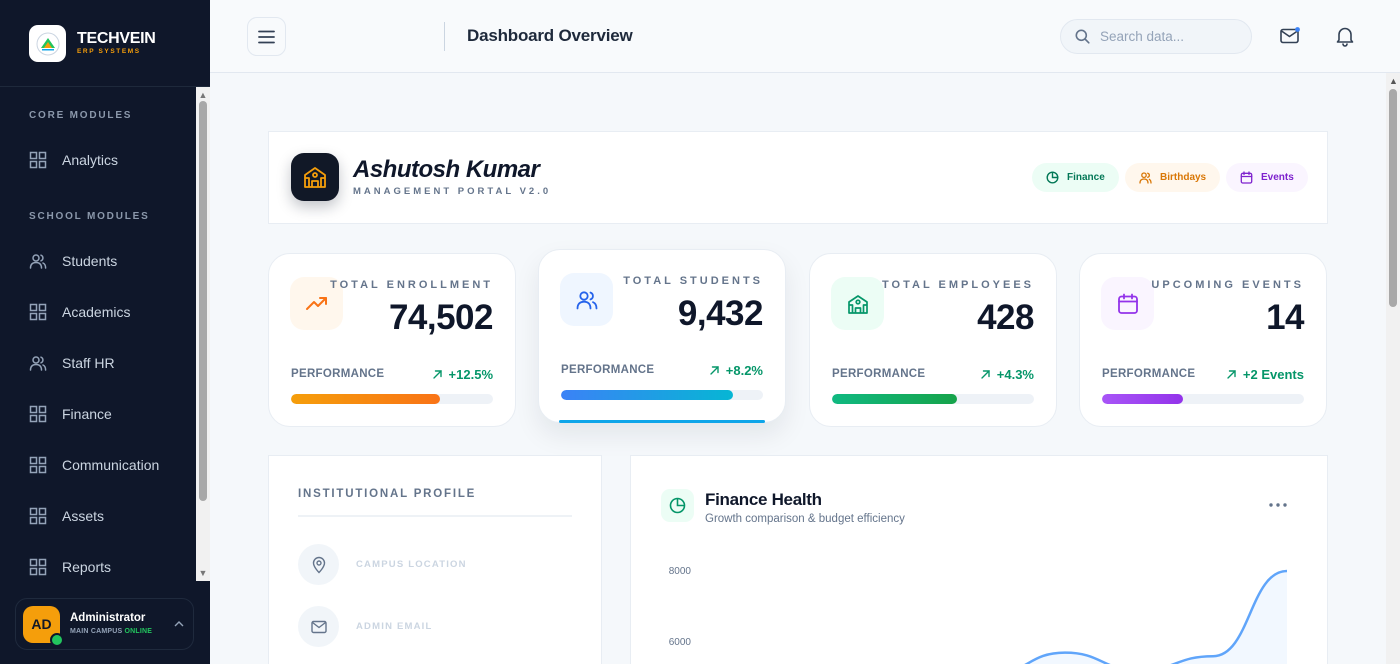 The height and width of the screenshot is (664, 1400). What do you see at coordinates (66, 516) in the screenshot?
I see `sidebar-item-assets: Assets` at bounding box center [66, 516].